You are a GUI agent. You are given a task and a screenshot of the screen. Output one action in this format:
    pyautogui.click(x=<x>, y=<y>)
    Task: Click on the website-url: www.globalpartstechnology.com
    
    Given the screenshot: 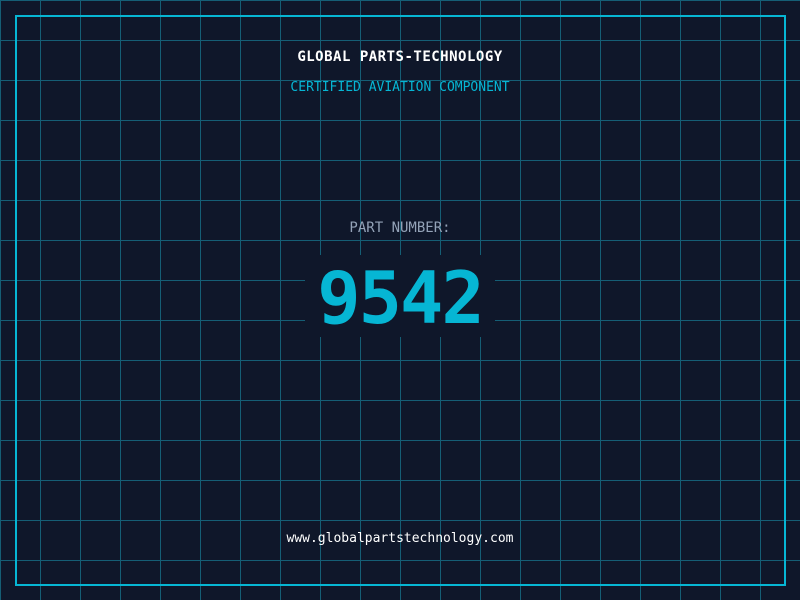 What is the action you would take?
    pyautogui.click(x=400, y=538)
    